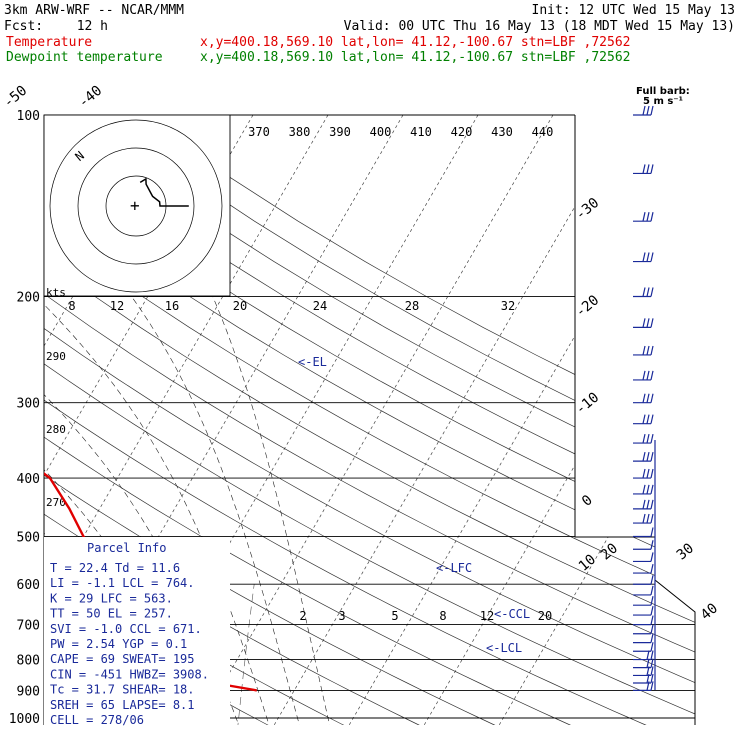 This screenshot has height=740, width=740. What do you see at coordinates (172, 306) in the screenshot?
I see `mixing-ratio-label: 16` at bounding box center [172, 306].